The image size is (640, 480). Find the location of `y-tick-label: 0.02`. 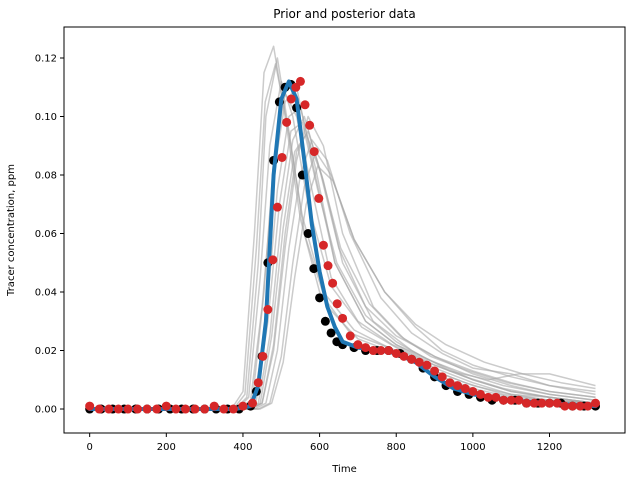

y-tick-label: 0.02 is located at coordinates (46, 351).